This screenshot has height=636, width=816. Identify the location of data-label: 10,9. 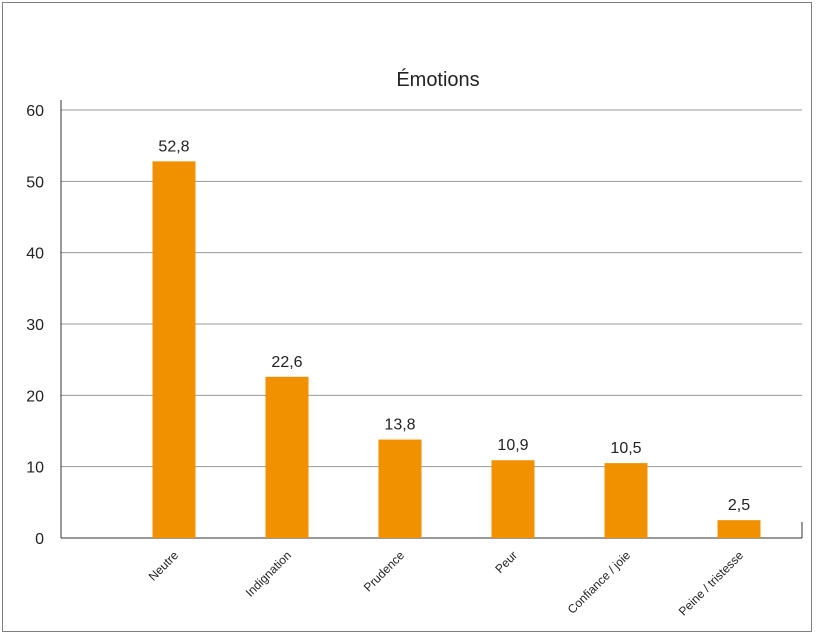
(512, 445).